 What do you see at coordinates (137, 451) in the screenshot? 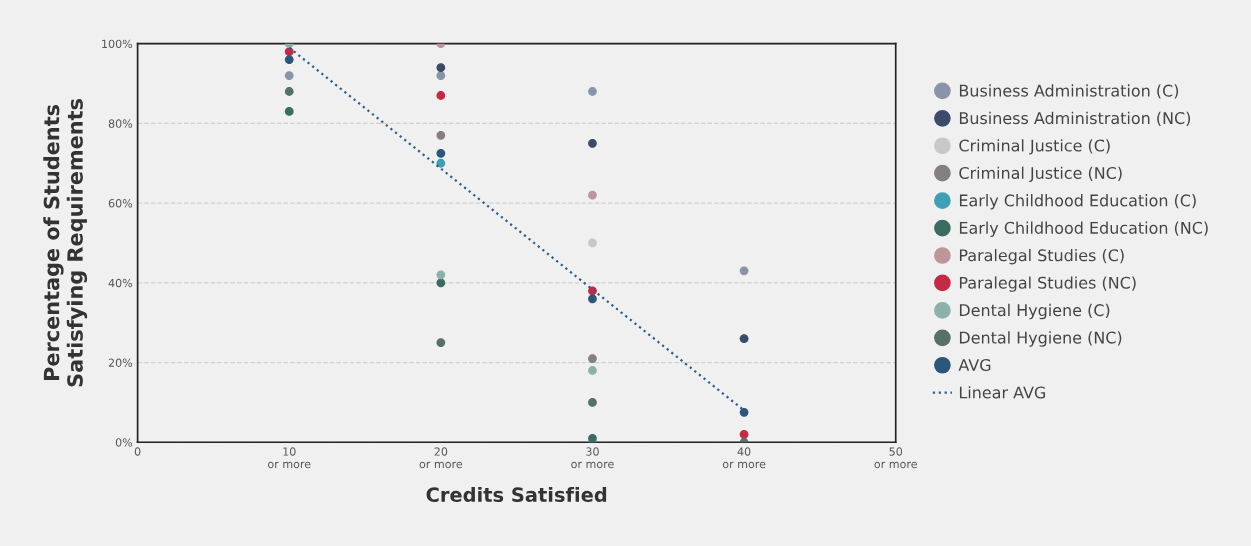
I see `x-tick-label: 0` at bounding box center [137, 451].